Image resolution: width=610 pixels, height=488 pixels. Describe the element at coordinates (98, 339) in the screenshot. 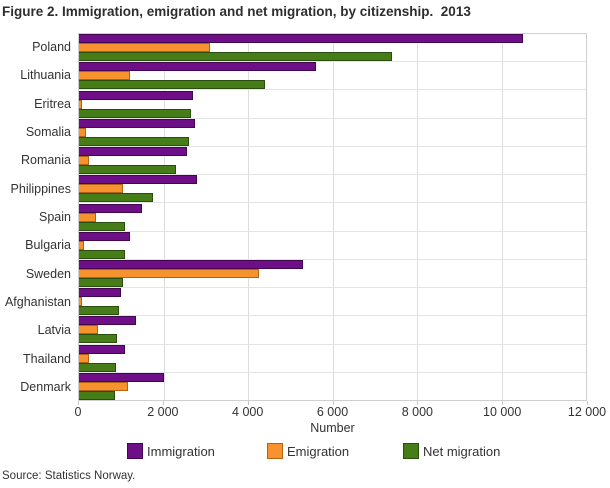

I see `bar-net-migration-latvia` at that location.